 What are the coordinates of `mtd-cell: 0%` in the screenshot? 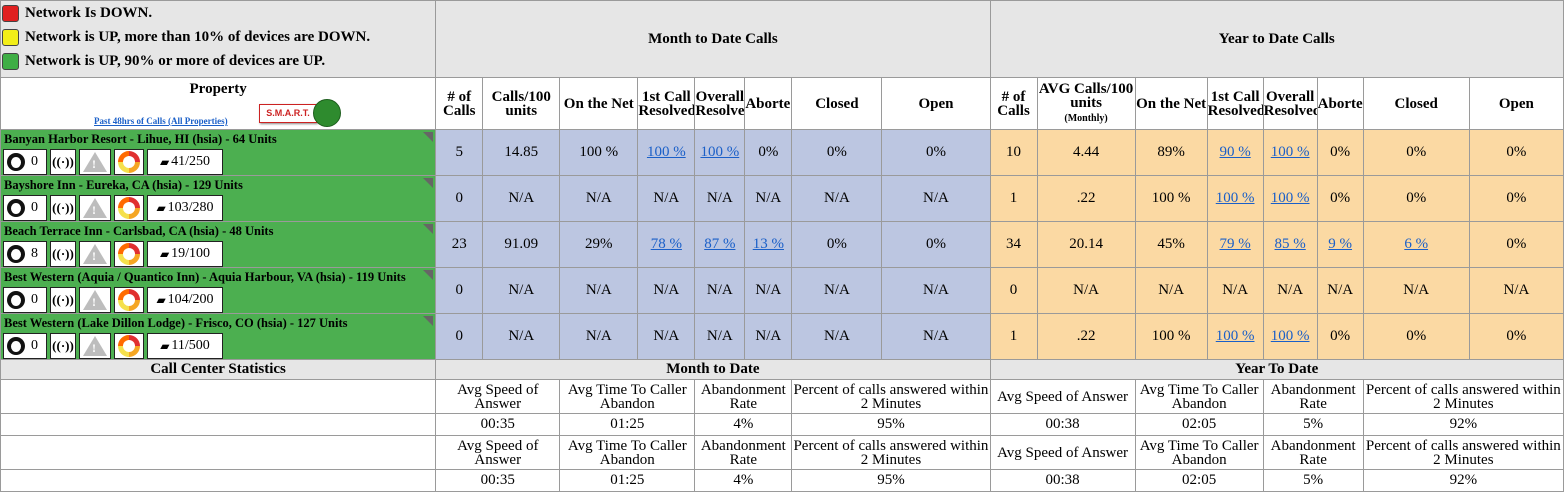 It's located at (936, 244).